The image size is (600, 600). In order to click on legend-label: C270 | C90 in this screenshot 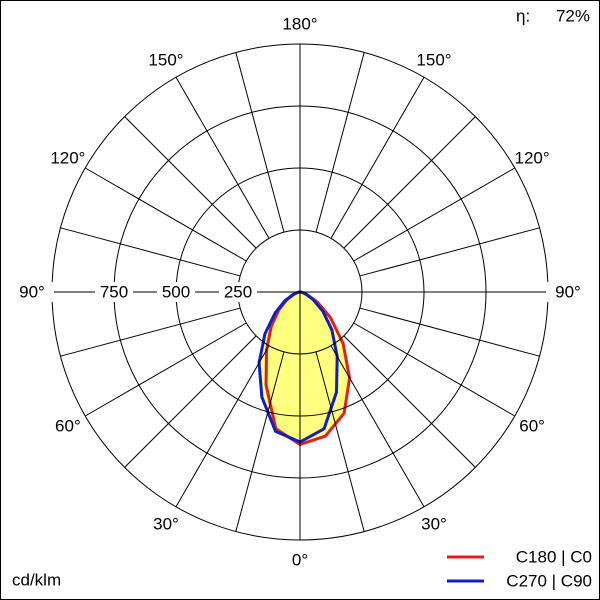, I will do `click(549, 580)`.